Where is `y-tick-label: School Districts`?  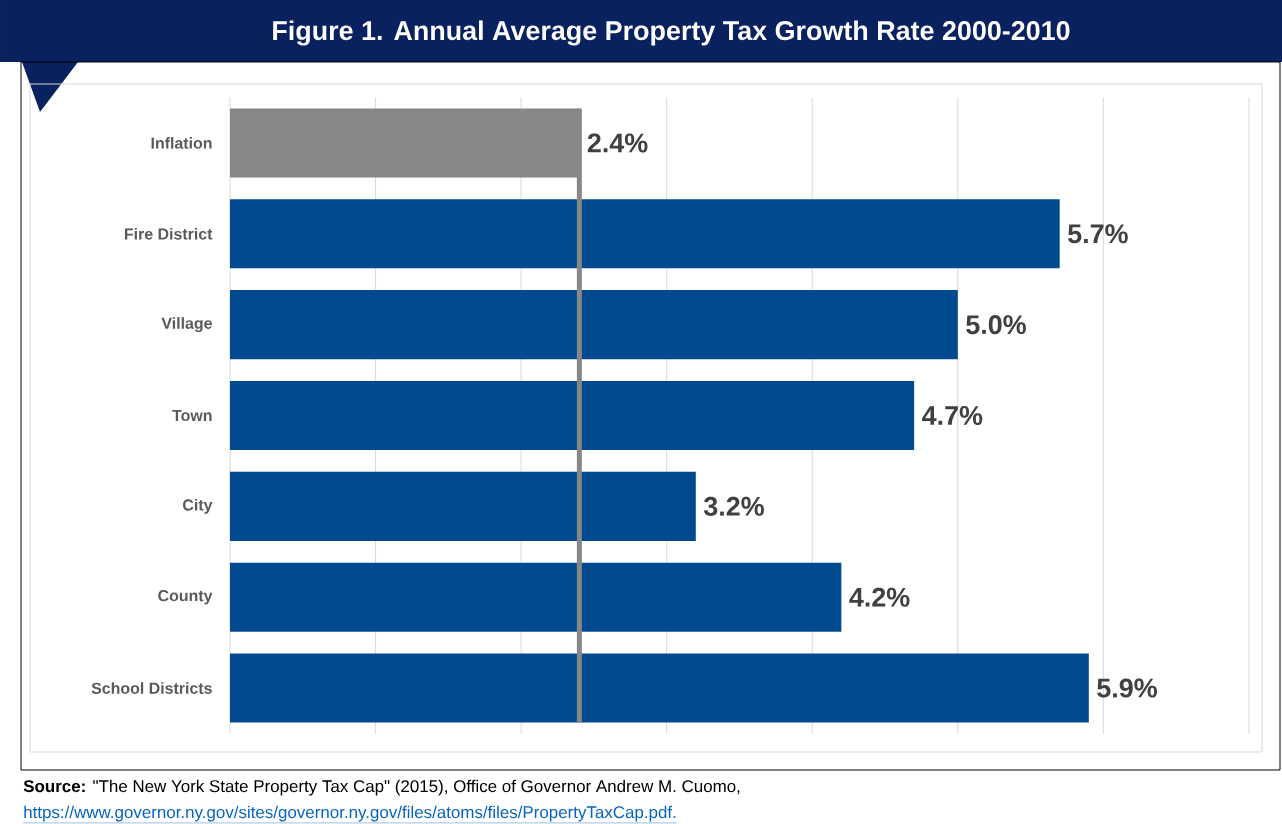 y-tick-label: School Districts is located at coordinates (151, 688).